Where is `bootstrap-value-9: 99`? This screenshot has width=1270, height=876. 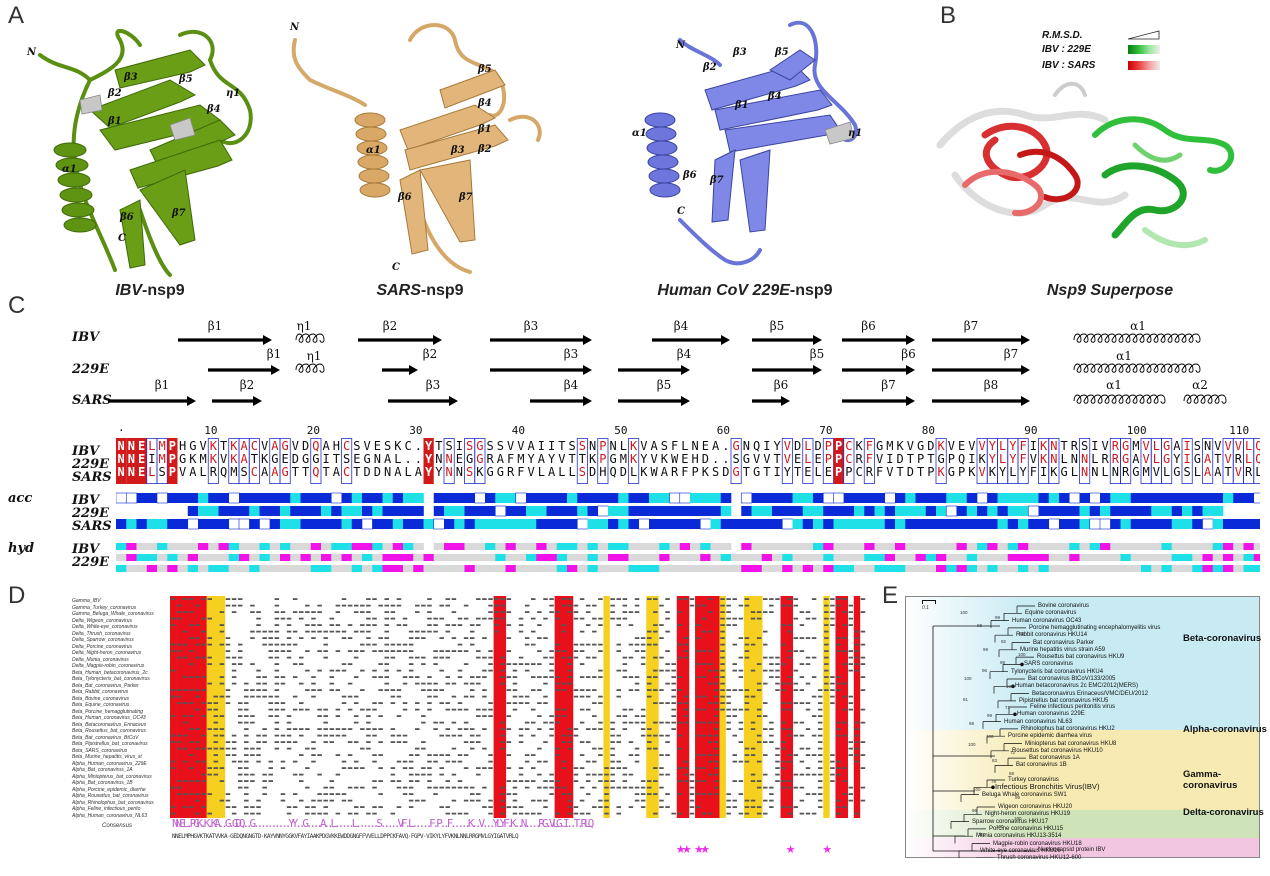 bootstrap-value-9: 99 is located at coordinates (990, 715).